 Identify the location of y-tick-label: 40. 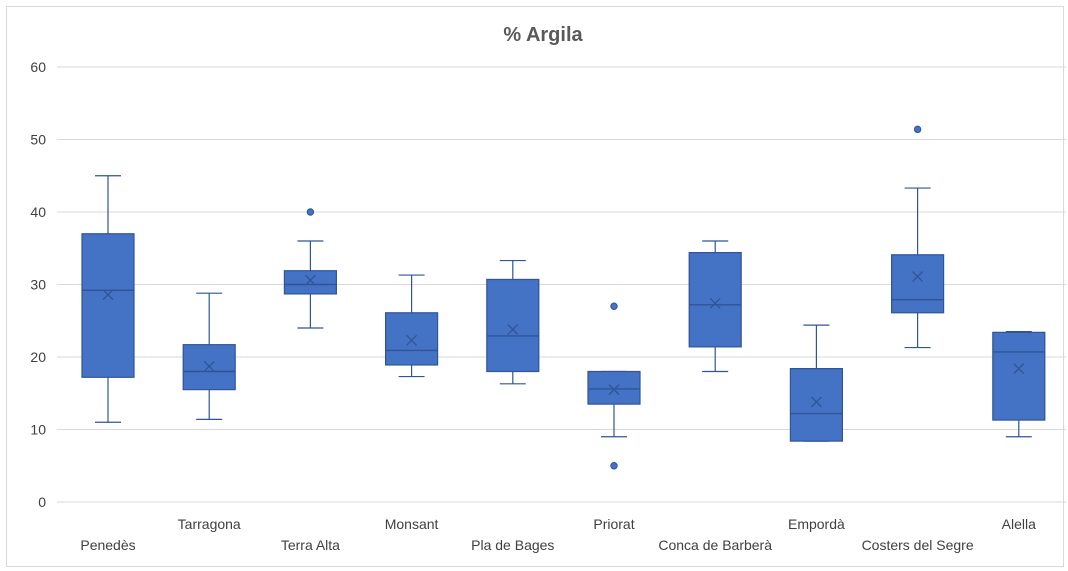
(38, 212).